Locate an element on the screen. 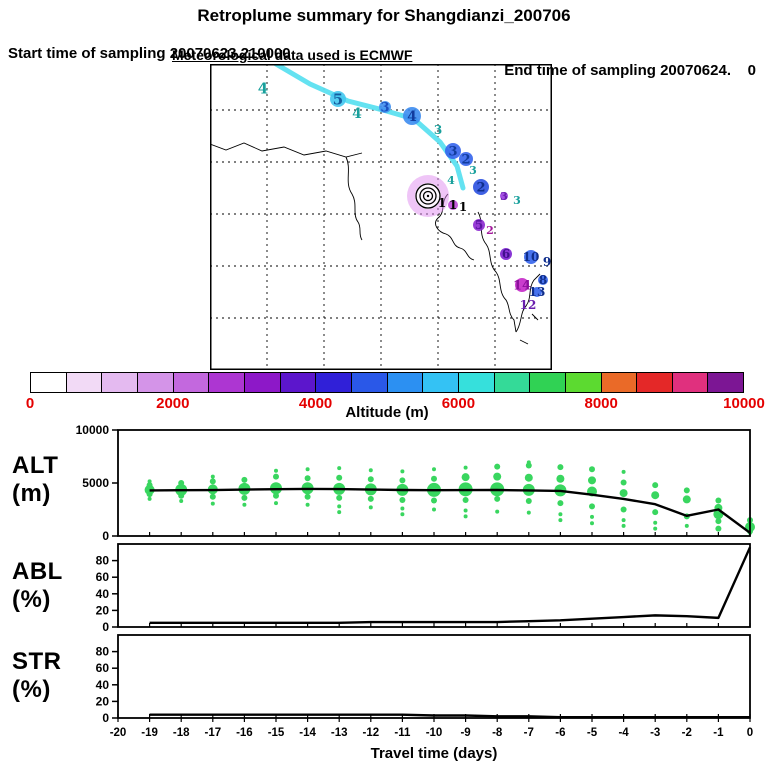 The height and width of the screenshot is (768, 768). cluster-marker: 1 is located at coordinates (463, 207).